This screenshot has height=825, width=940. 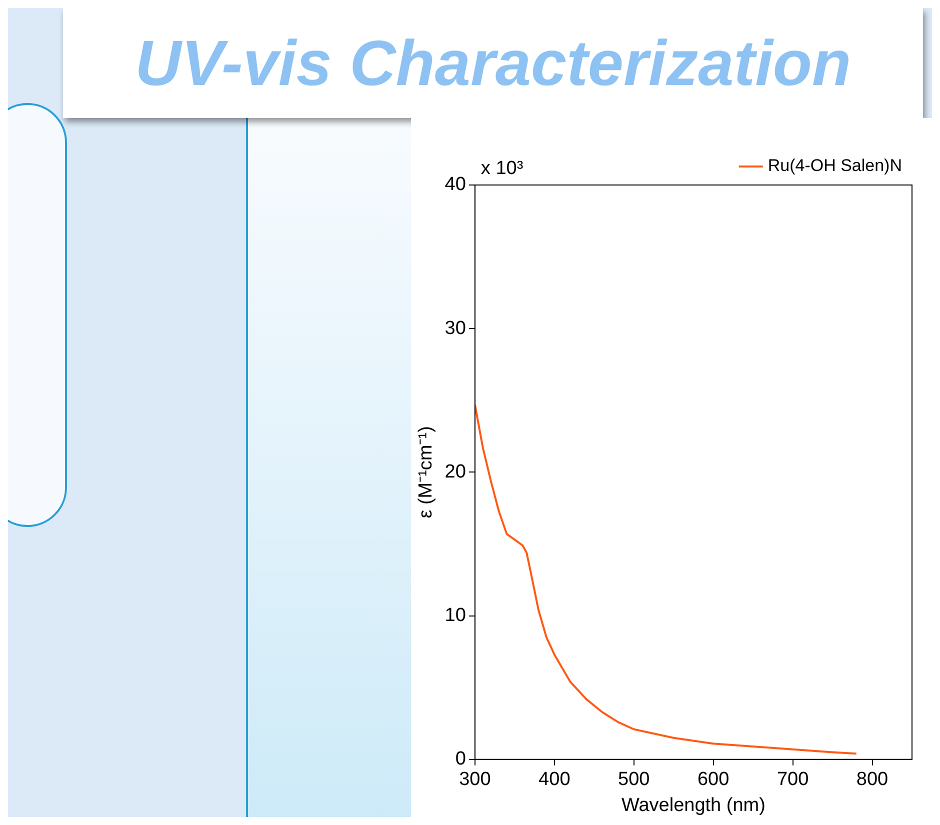 What do you see at coordinates (502, 169) in the screenshot?
I see `text: x 10³` at bounding box center [502, 169].